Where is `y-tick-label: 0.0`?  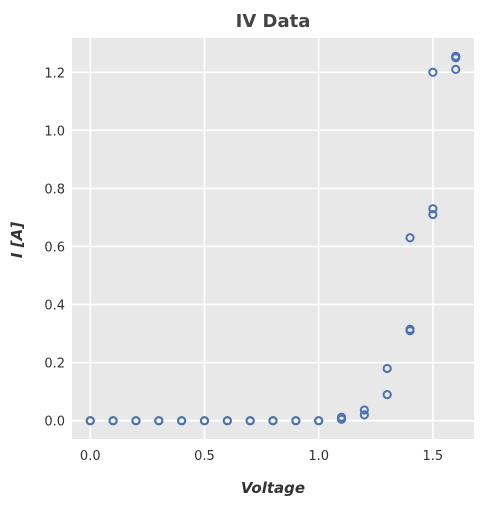
y-tick-label: 0.0 is located at coordinates (54, 422).